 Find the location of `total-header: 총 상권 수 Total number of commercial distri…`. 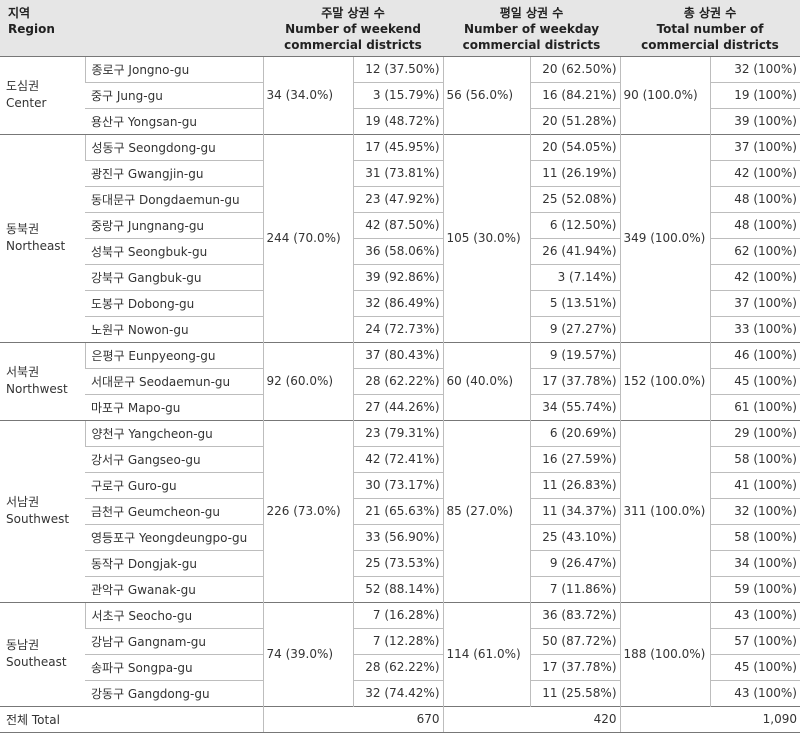

total-header: 총 상권 수 Total number of commercial distri… is located at coordinates (710, 28).